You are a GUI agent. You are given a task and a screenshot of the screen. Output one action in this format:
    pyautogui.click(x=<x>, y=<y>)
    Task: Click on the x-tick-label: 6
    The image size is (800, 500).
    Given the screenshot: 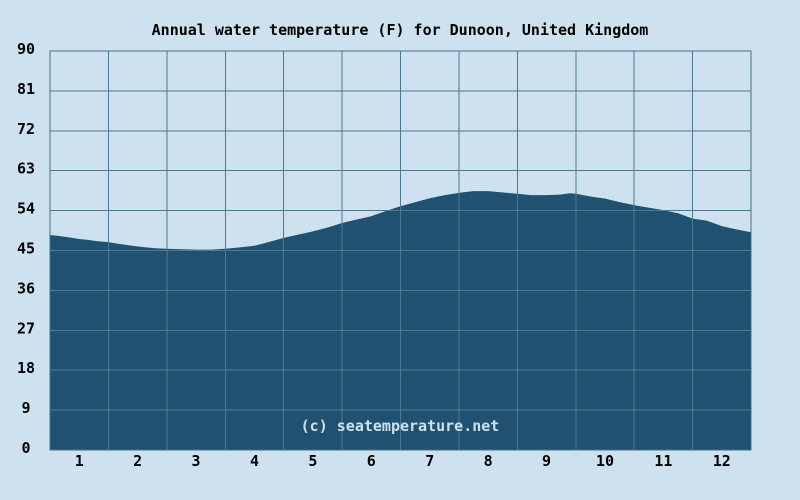 What is the action you would take?
    pyautogui.click(x=371, y=461)
    